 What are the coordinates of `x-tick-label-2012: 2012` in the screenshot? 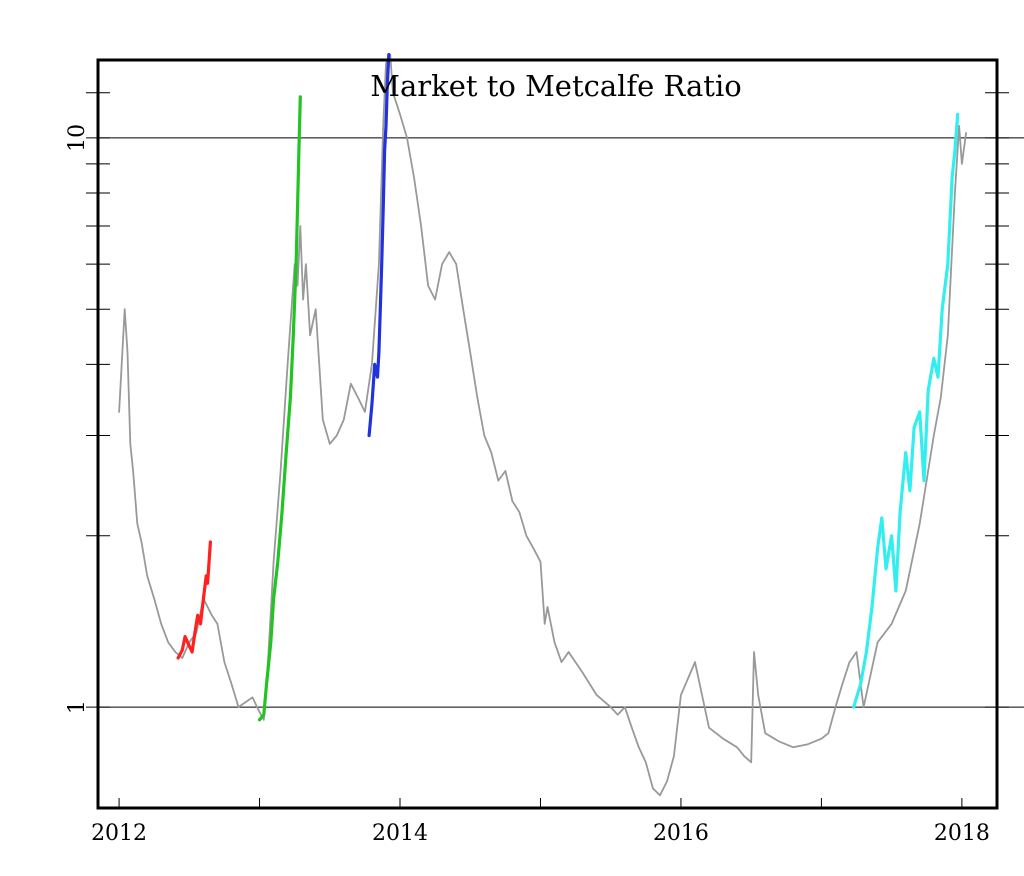 It's located at (119, 833).